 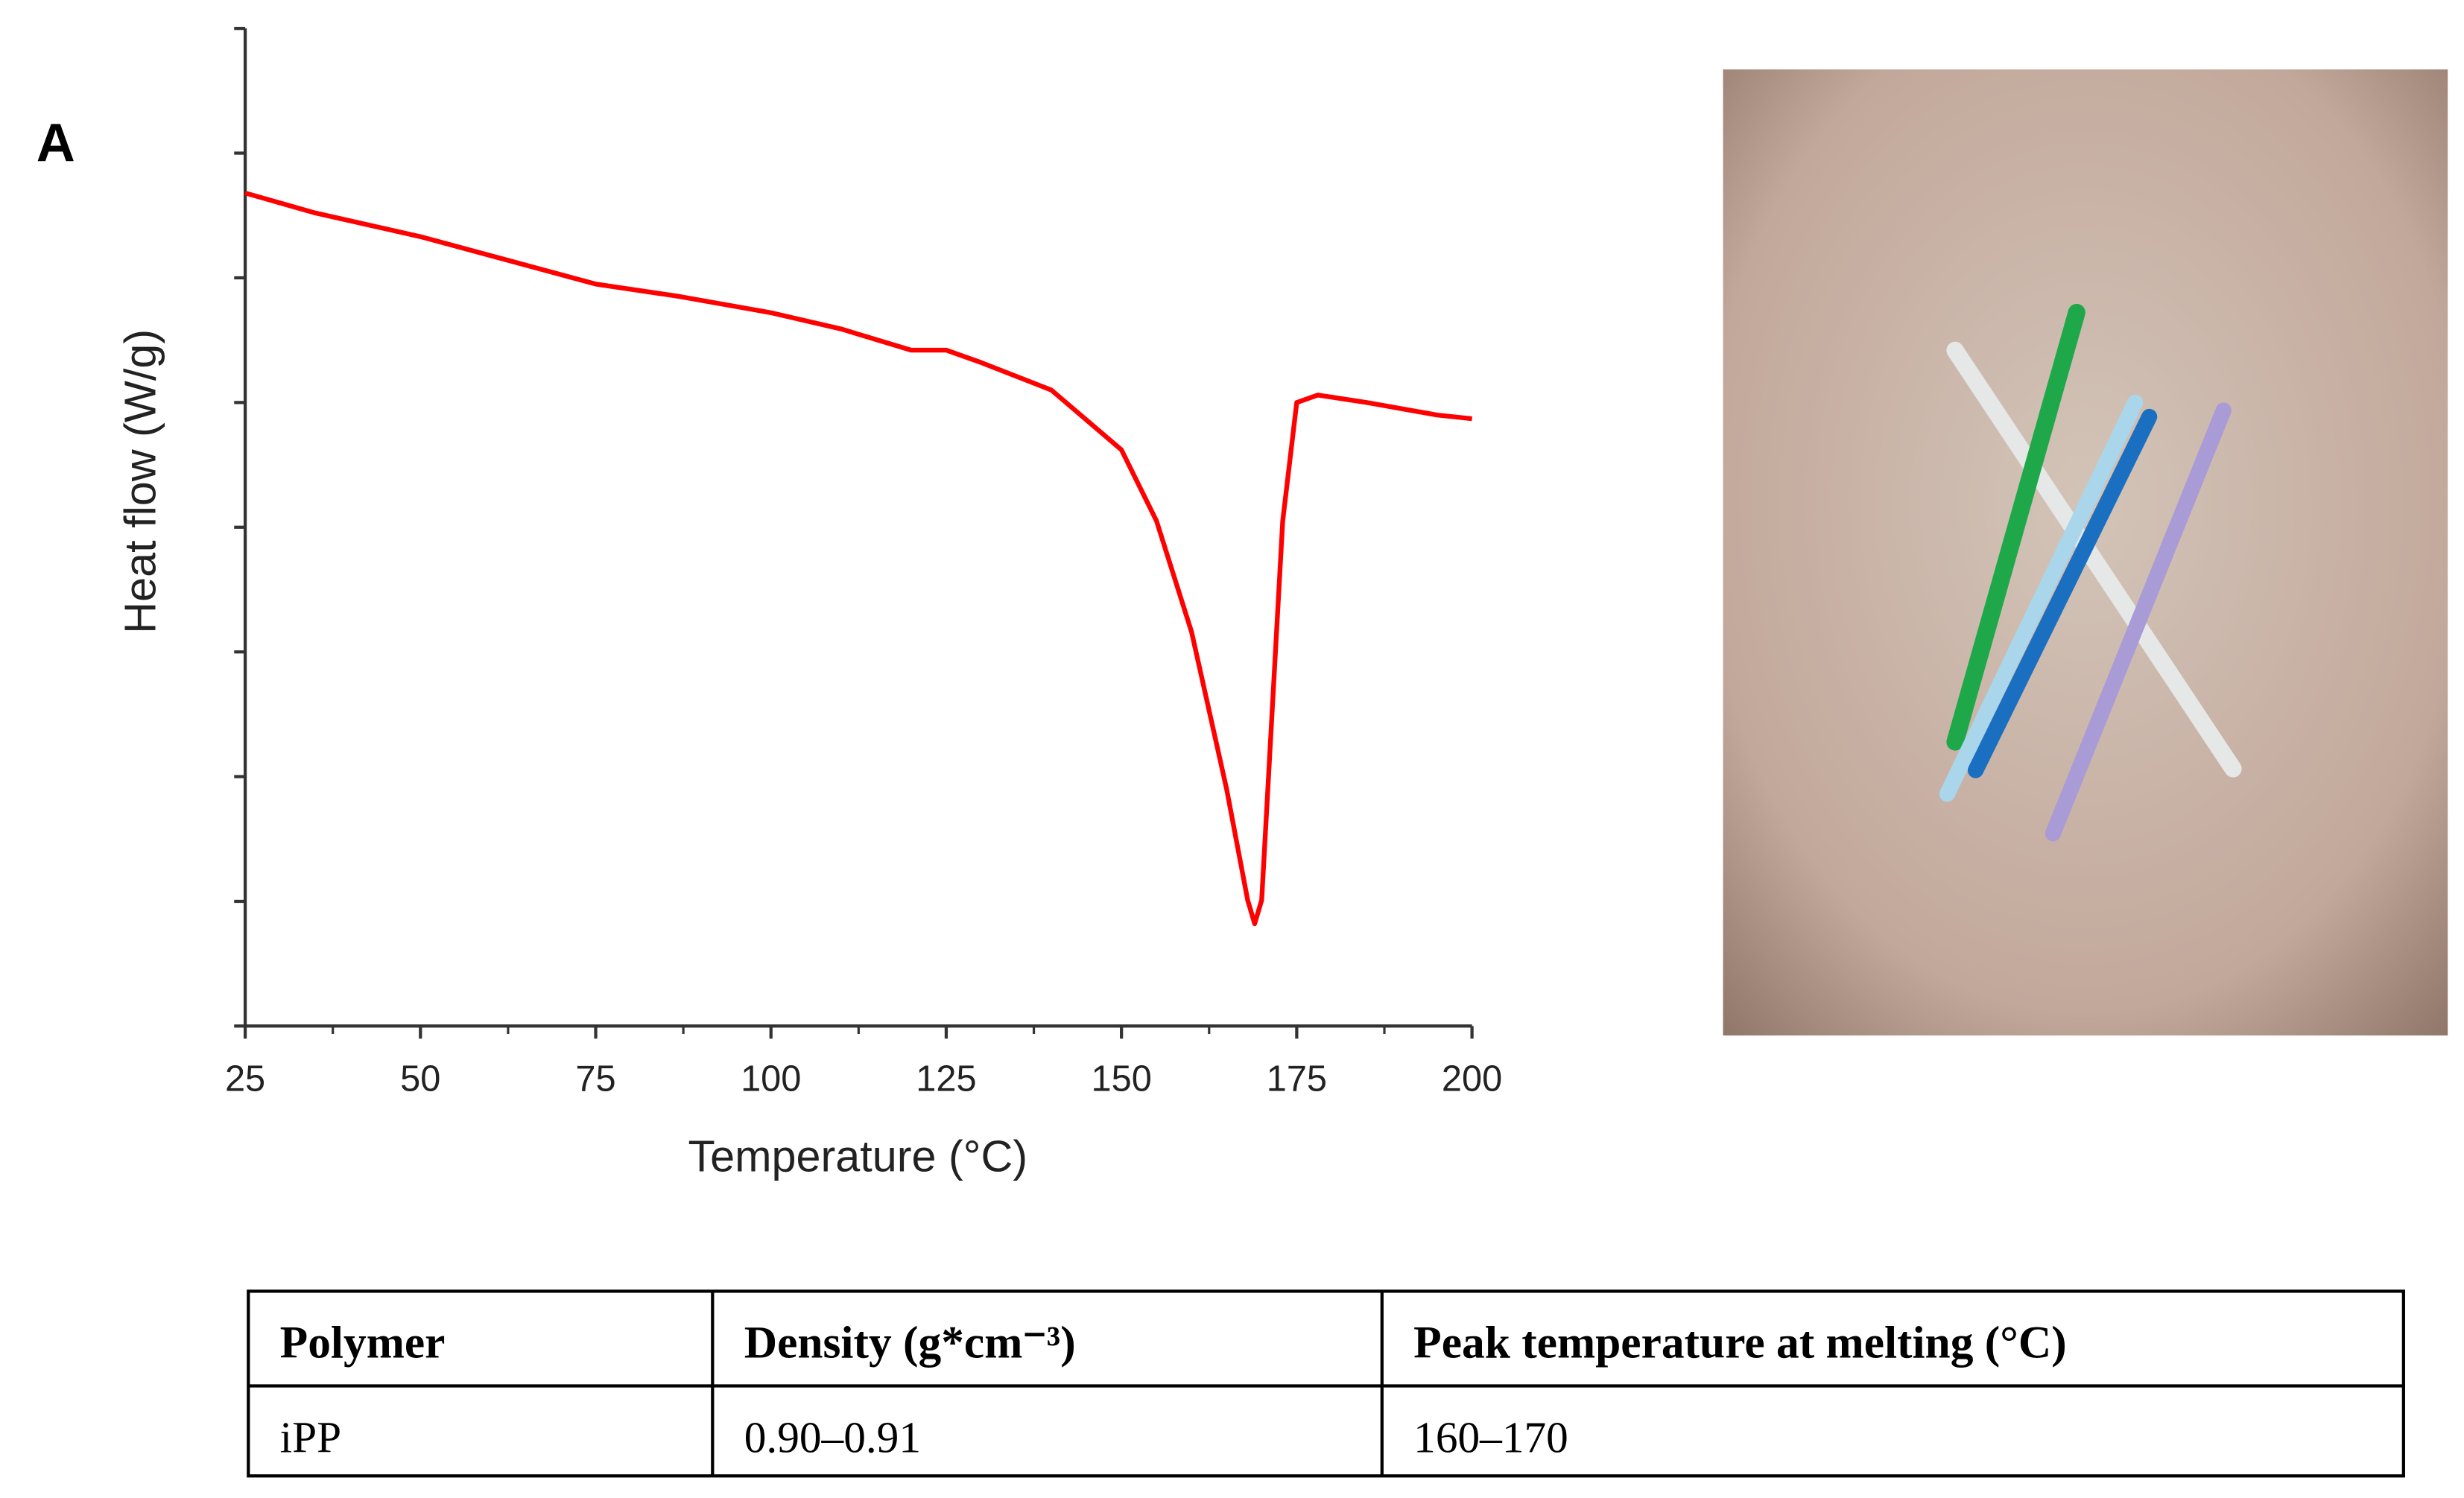 I want to click on table-header: Peak temperature at melting (°C), so click(x=1739, y=1342).